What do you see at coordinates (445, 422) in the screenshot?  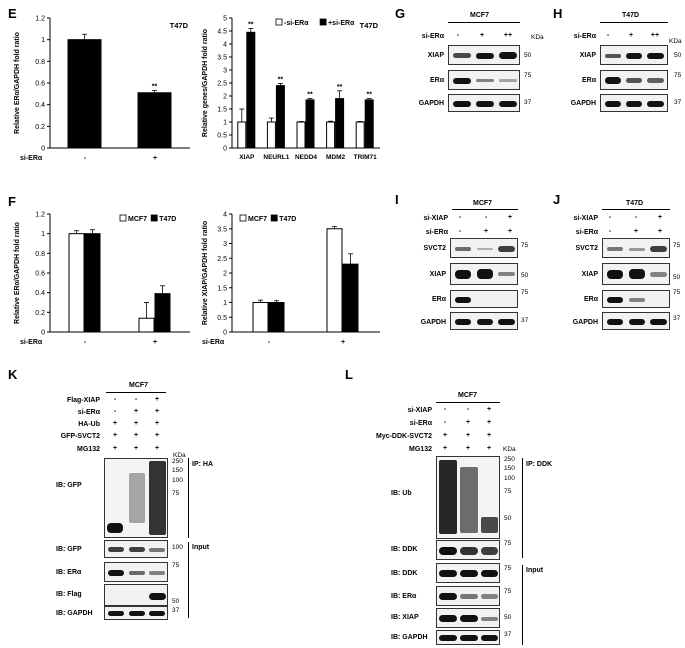 I see `blot-l-row2-sym-1: -` at bounding box center [445, 422].